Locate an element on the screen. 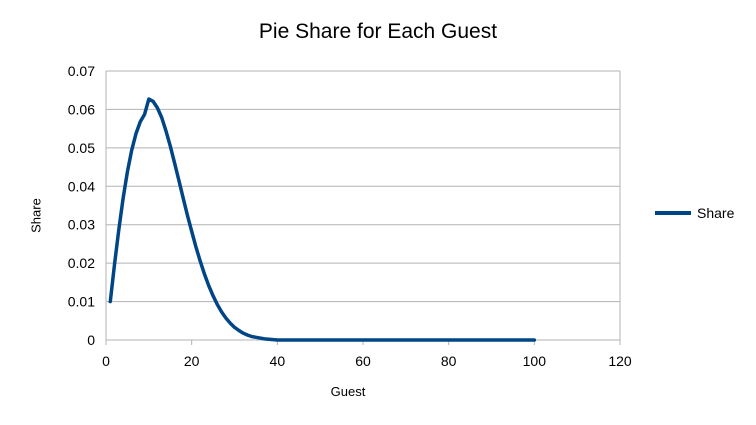  x-tick-label-2: 40 is located at coordinates (278, 361).